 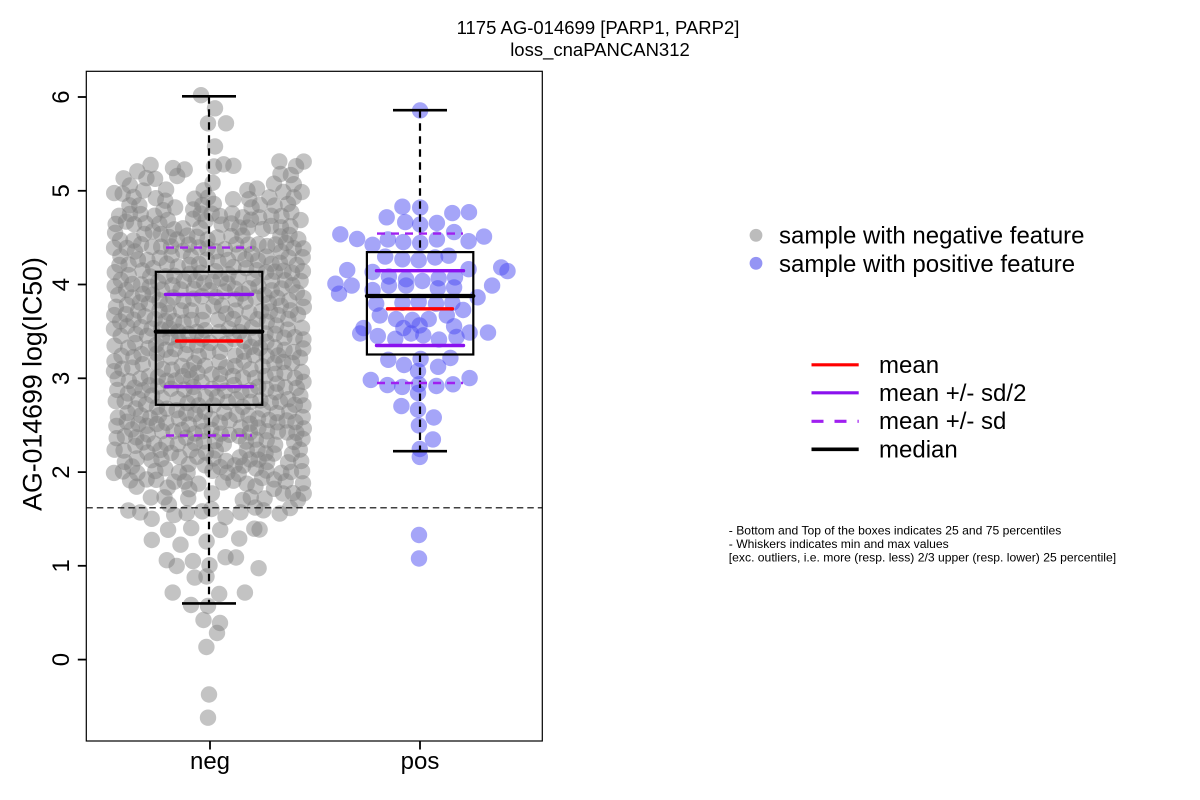 I want to click on svg-text: mean +/- sd, so click(x=942, y=421).